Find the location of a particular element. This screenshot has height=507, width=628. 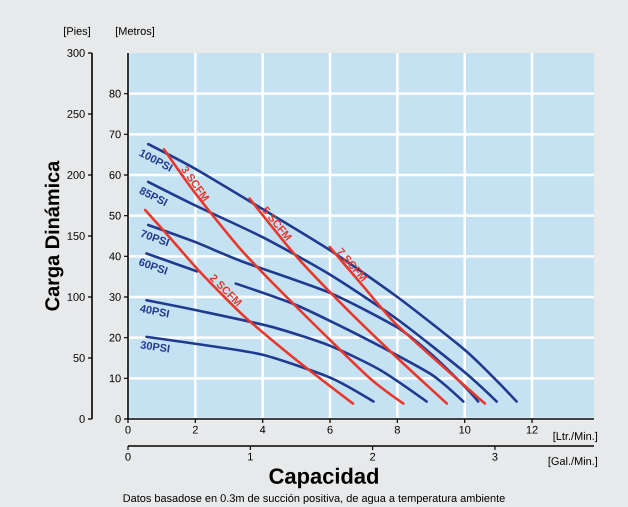

x-tick-label: 10 is located at coordinates (464, 430).